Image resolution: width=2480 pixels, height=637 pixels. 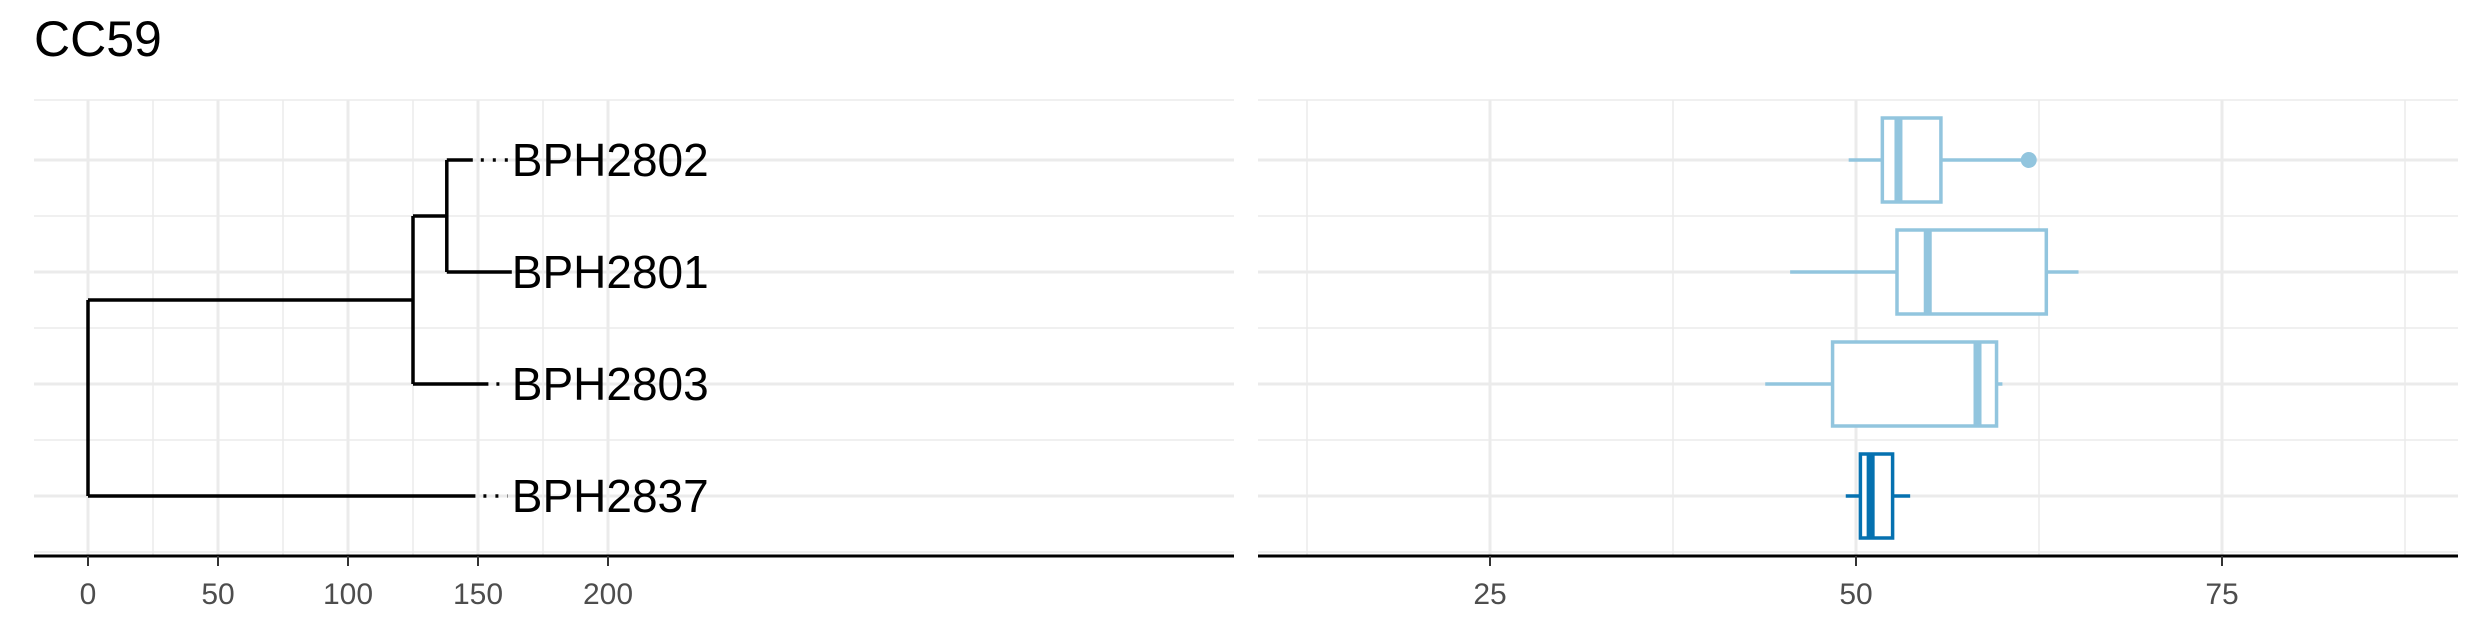 What do you see at coordinates (2221, 594) in the screenshot?
I see `x-tick-label: 75` at bounding box center [2221, 594].